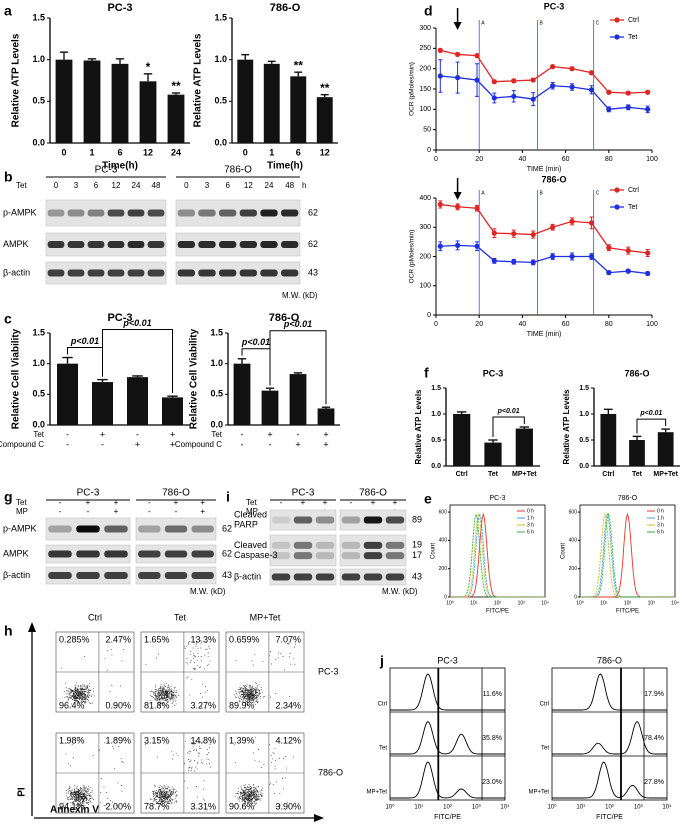  What do you see at coordinates (425, 227) in the screenshot?
I see `y-tick-label: 300` at bounding box center [425, 227].